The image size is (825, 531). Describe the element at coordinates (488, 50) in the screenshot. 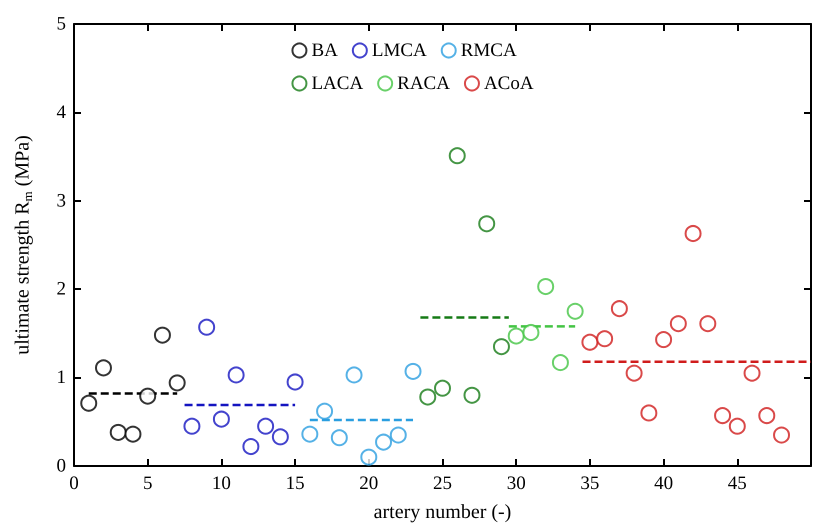

I see `legend-label: RMCA` at that location.